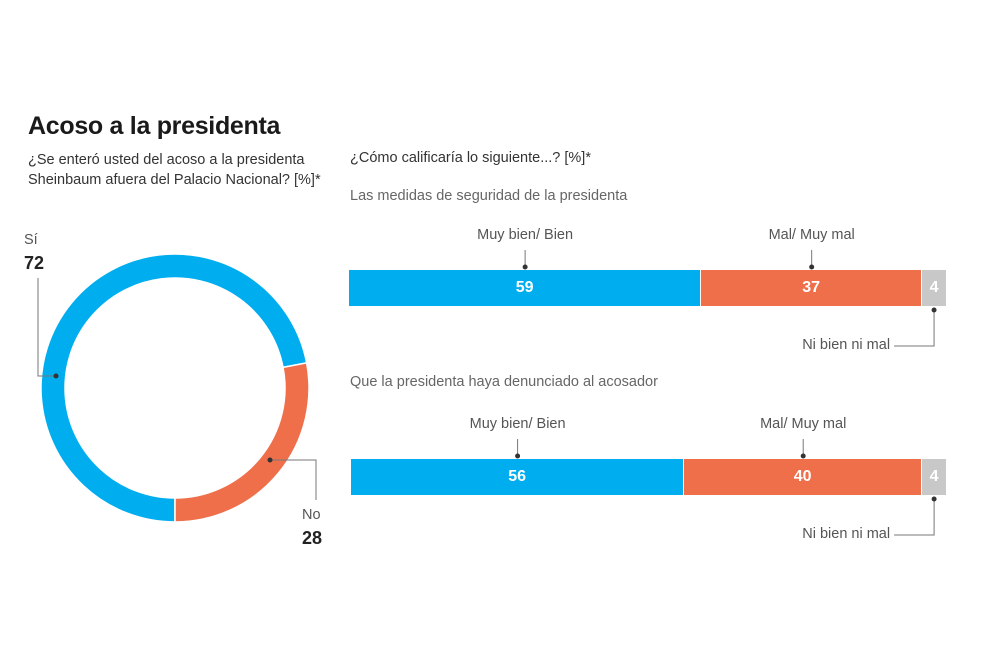 The height and width of the screenshot is (672, 1000). Describe the element at coordinates (293, 479) in the screenshot. I see `leader-no` at that location.